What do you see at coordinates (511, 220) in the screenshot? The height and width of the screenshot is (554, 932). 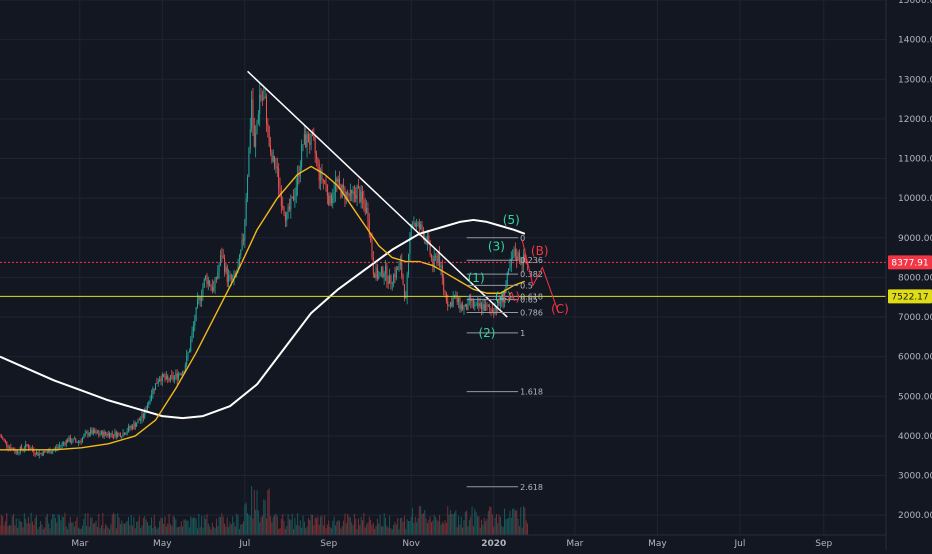 I see `wave-label: (5)` at bounding box center [511, 220].